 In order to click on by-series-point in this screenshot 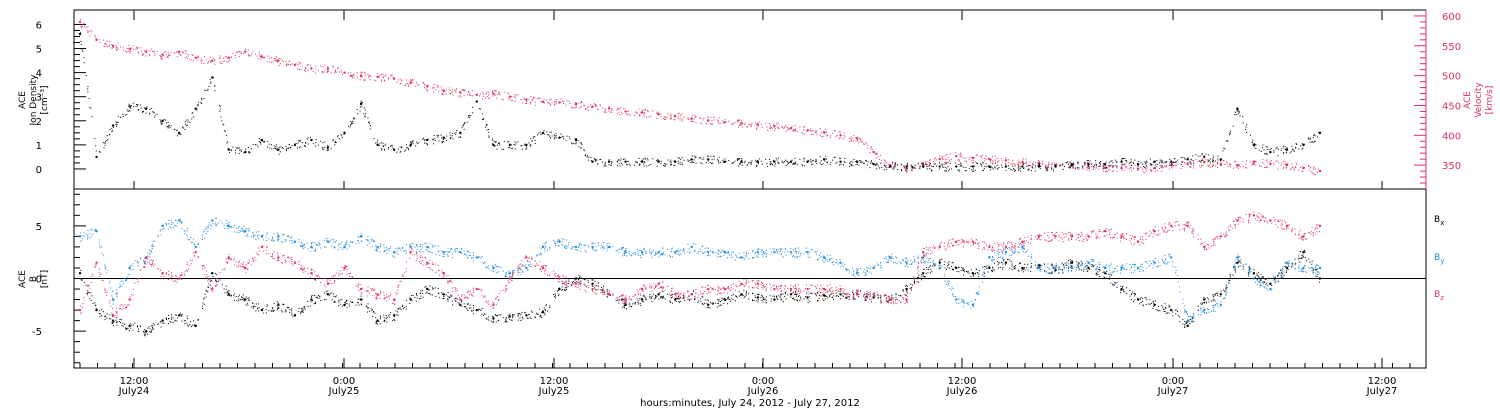, I will do `click(195, 247)`.